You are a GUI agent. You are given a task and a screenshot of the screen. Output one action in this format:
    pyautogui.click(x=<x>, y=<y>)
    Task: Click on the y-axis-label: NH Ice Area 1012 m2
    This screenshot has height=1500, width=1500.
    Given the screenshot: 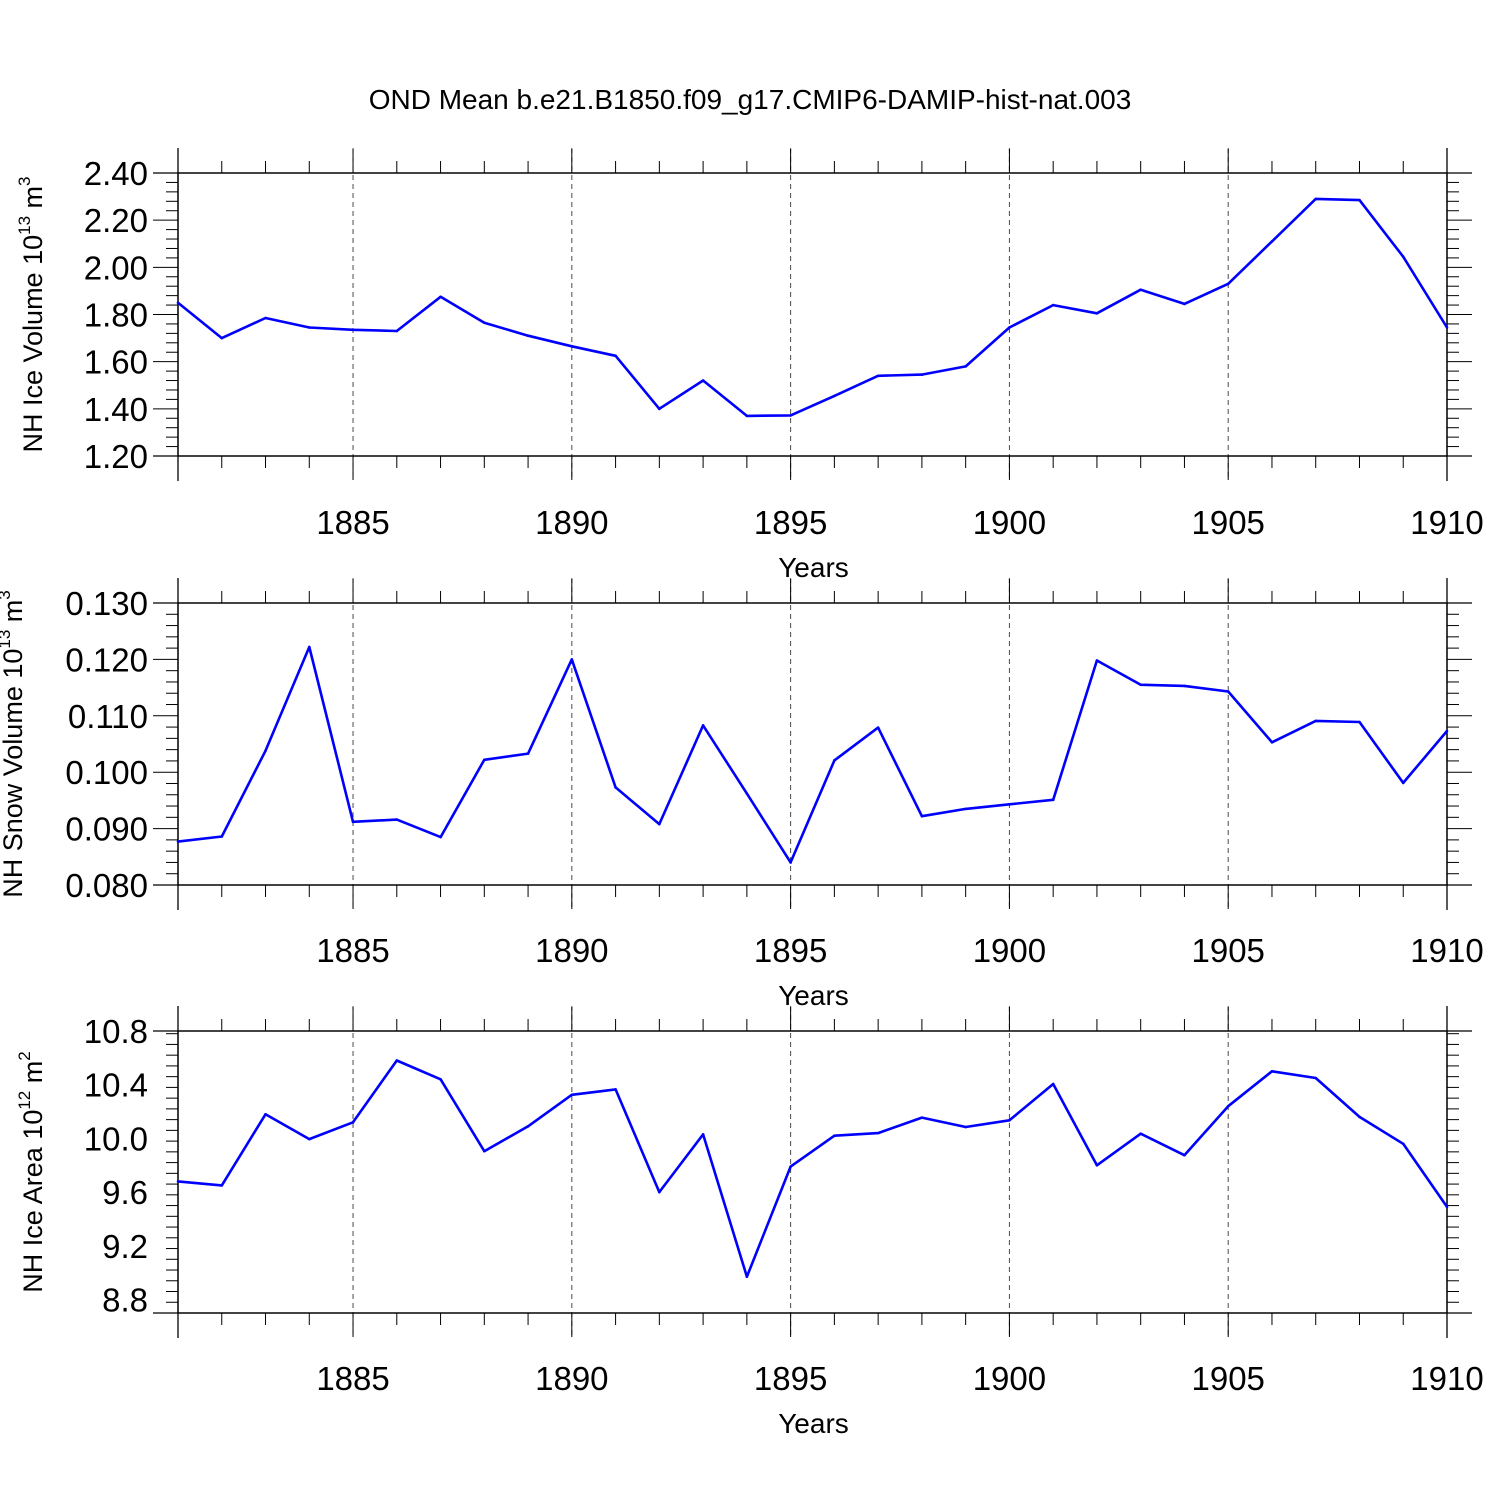 What is the action you would take?
    pyautogui.click(x=31, y=1171)
    